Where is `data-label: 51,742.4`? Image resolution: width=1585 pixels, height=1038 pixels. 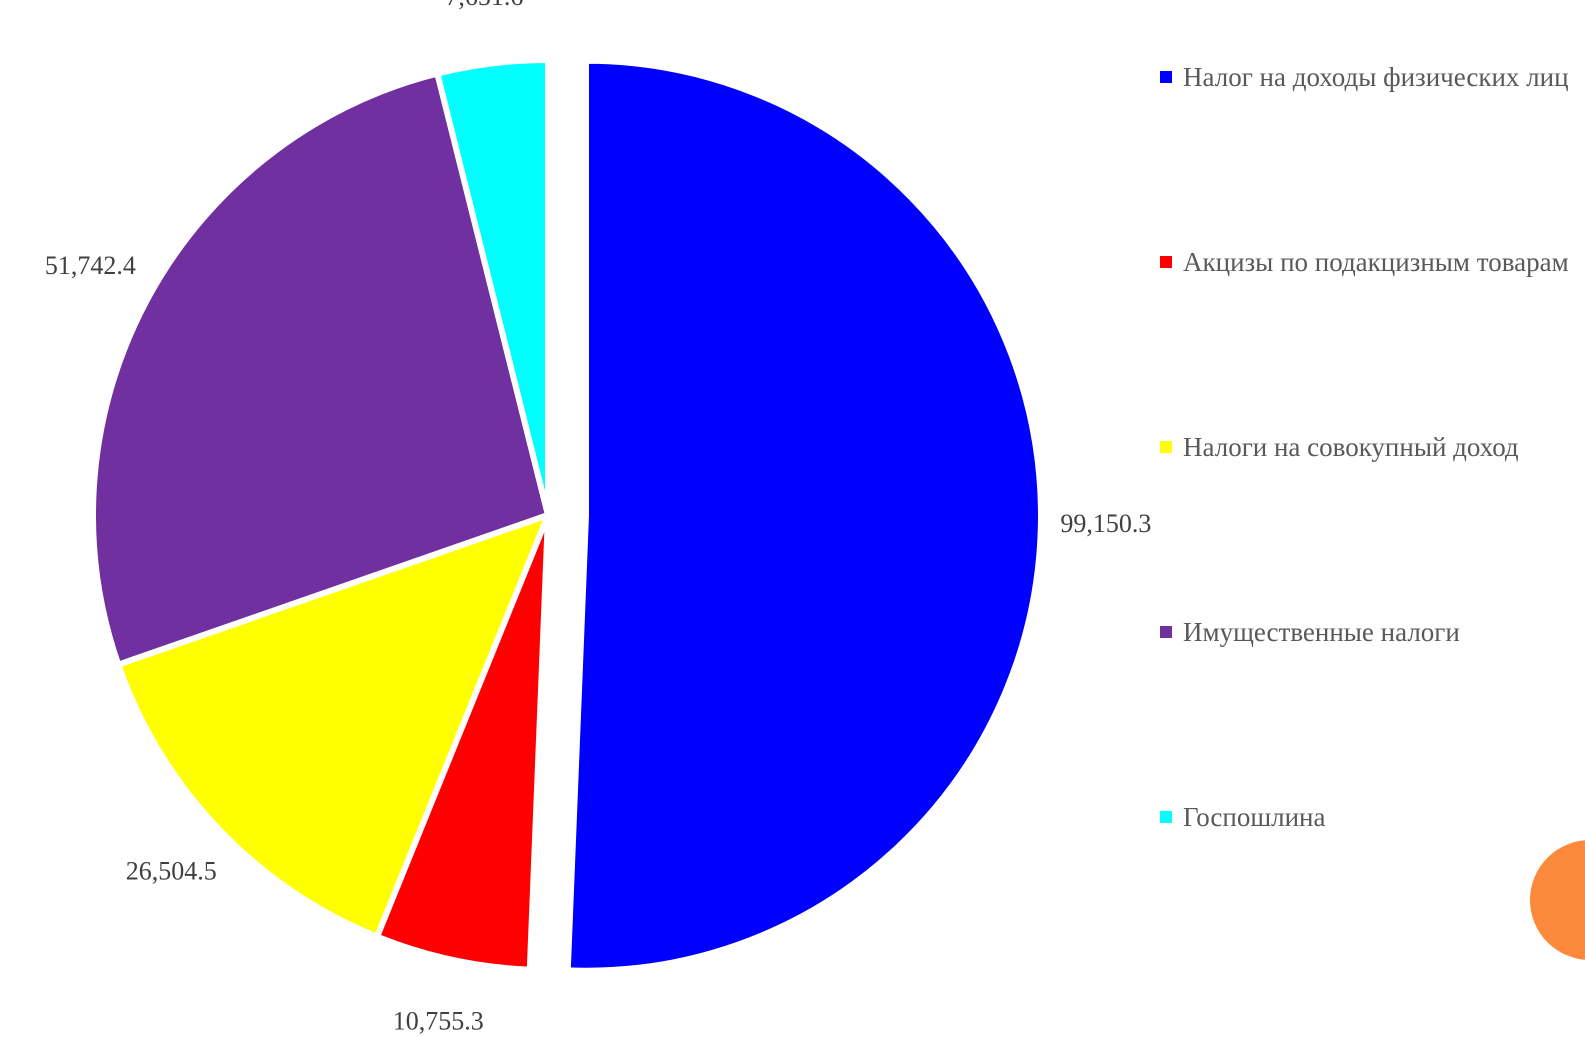 data-label: 51,742.4 is located at coordinates (90, 265).